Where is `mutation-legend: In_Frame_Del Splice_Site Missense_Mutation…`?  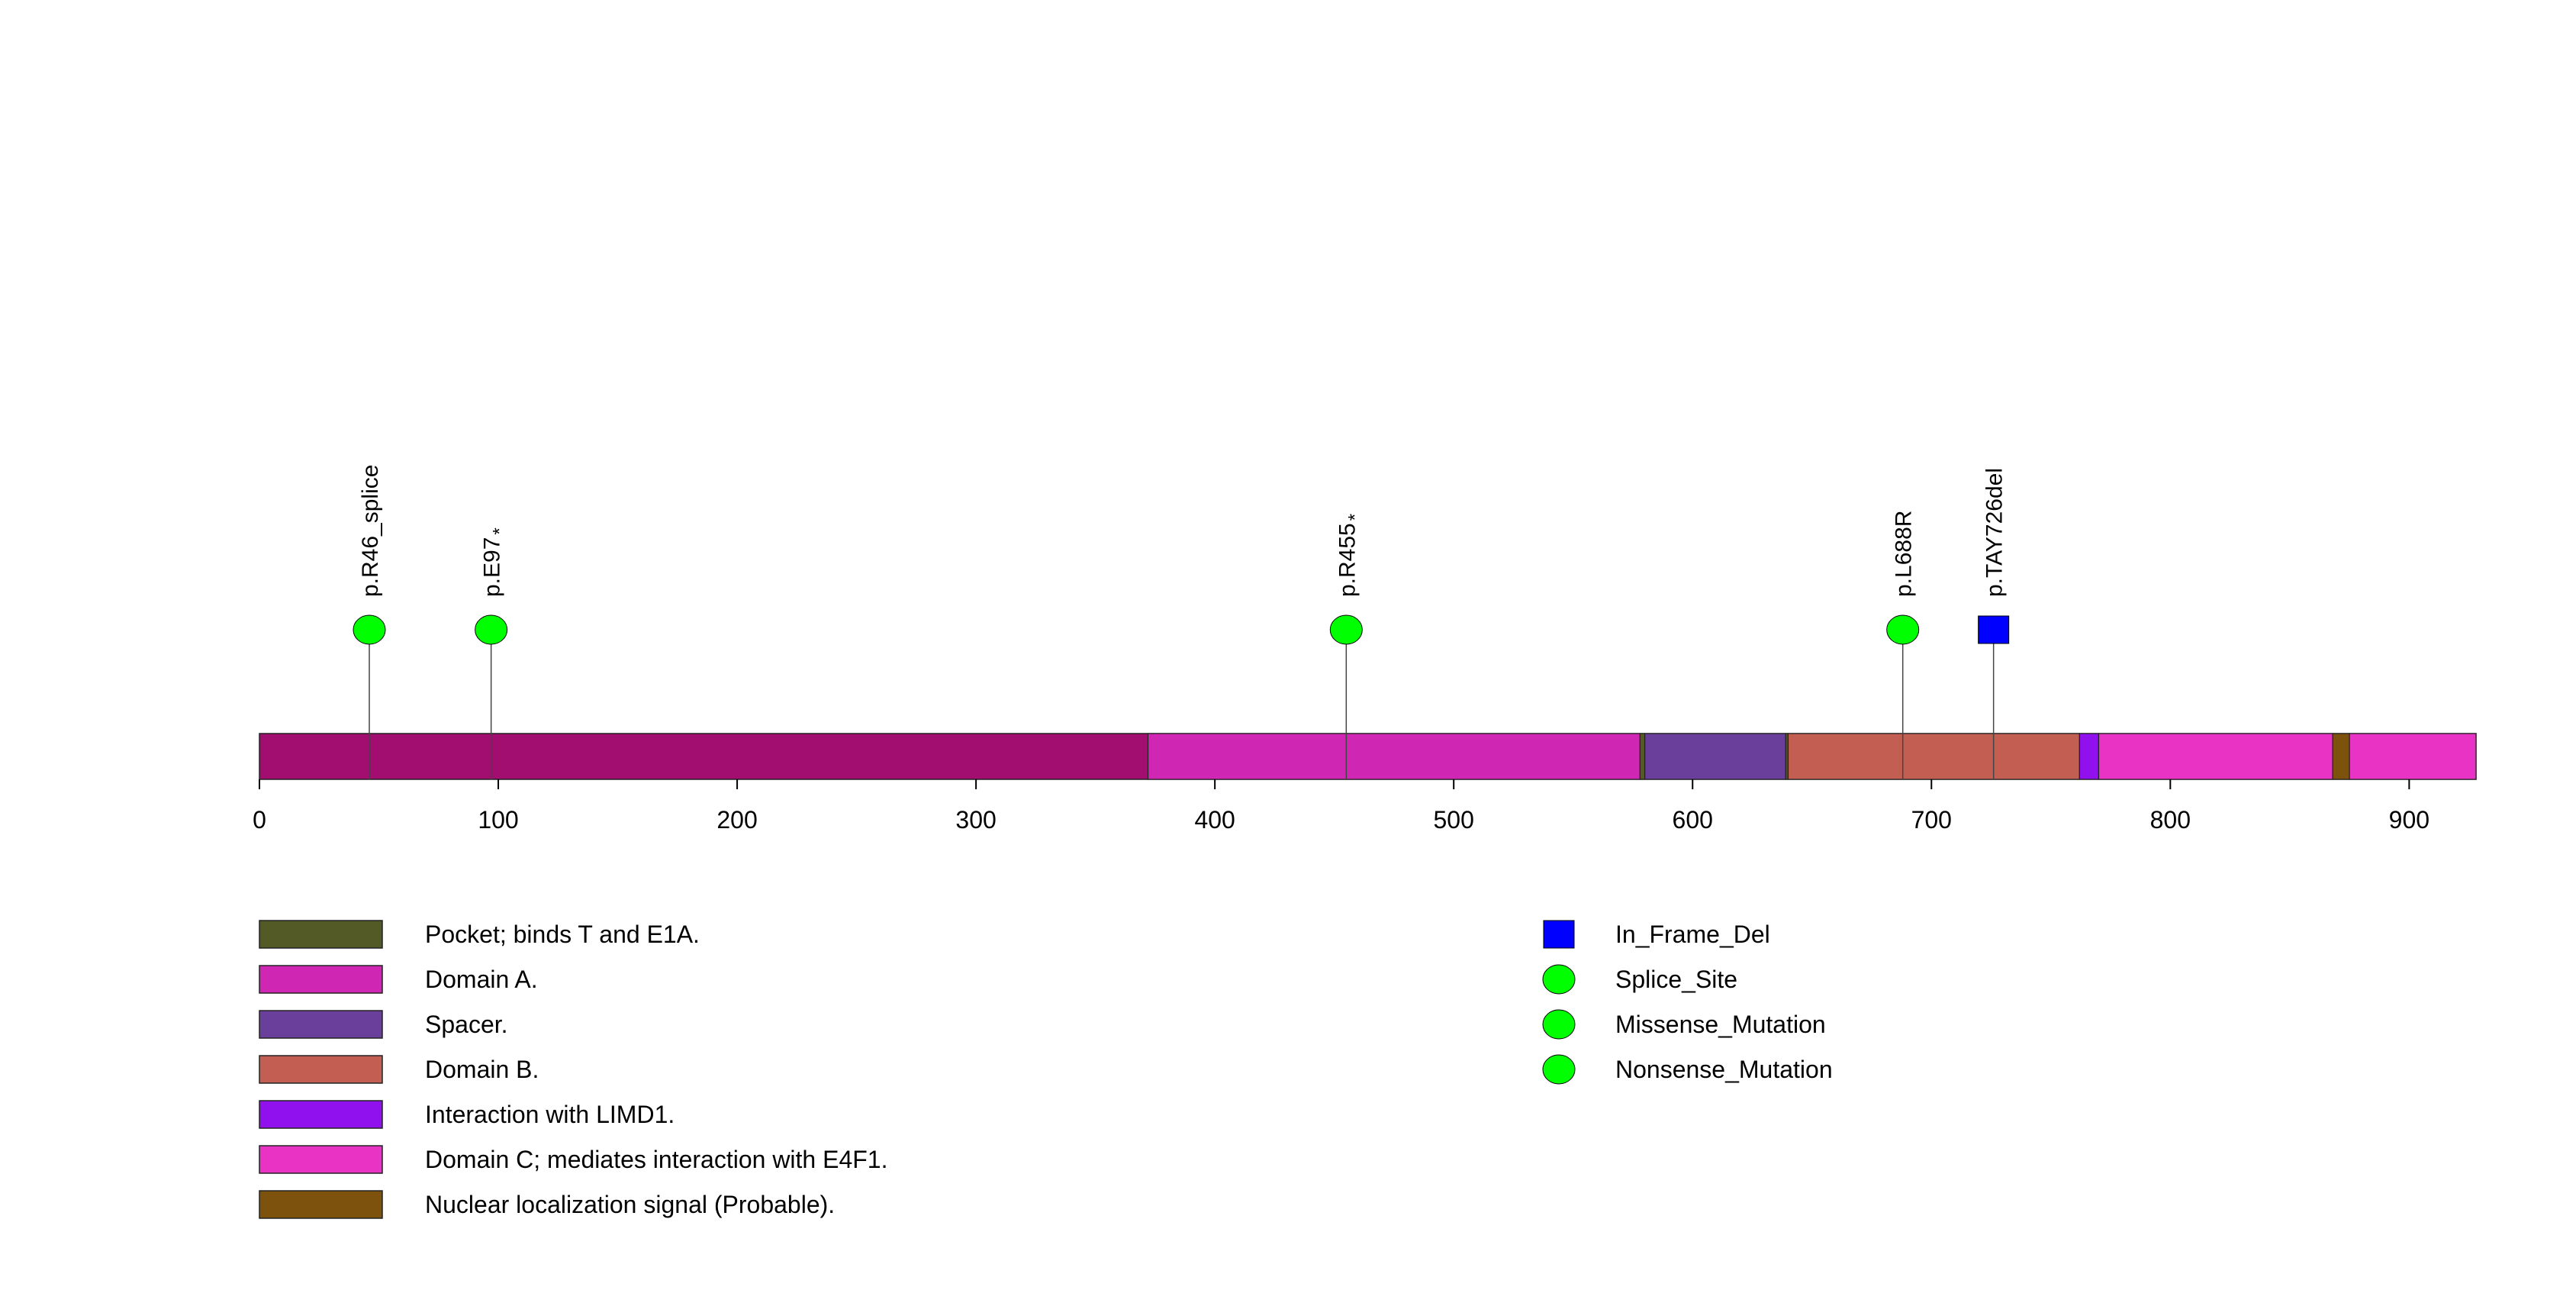
mutation-legend: In_Frame_Del Splice_Site Missense_Mutation… is located at coordinates (1687, 1002).